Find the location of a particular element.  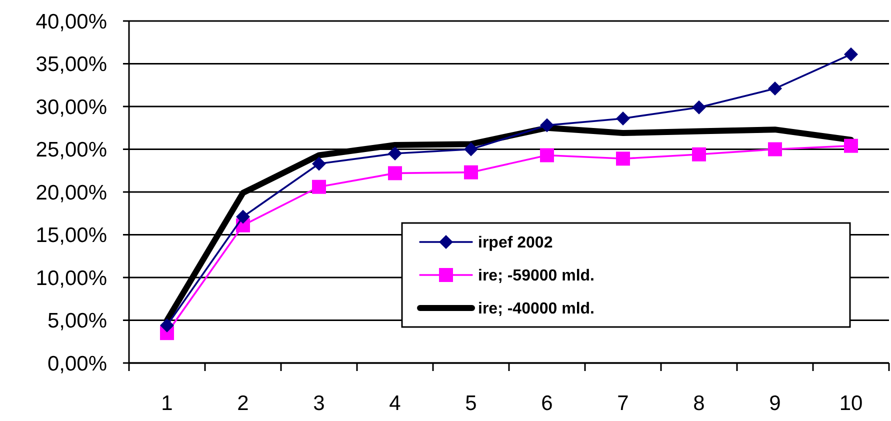

y-tick-label: 40,00% is located at coordinates (71, 22).